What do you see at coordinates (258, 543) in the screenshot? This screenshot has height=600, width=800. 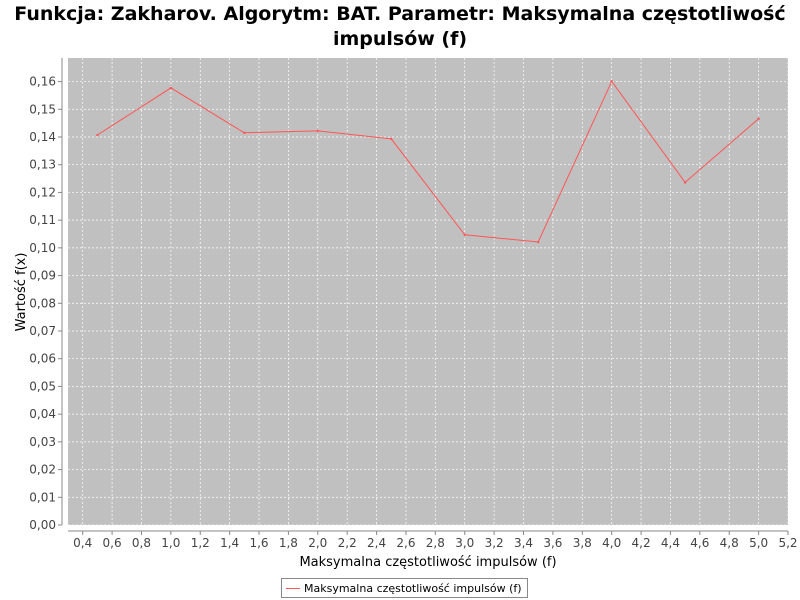 I see `x-tick-label: 1,6` at bounding box center [258, 543].